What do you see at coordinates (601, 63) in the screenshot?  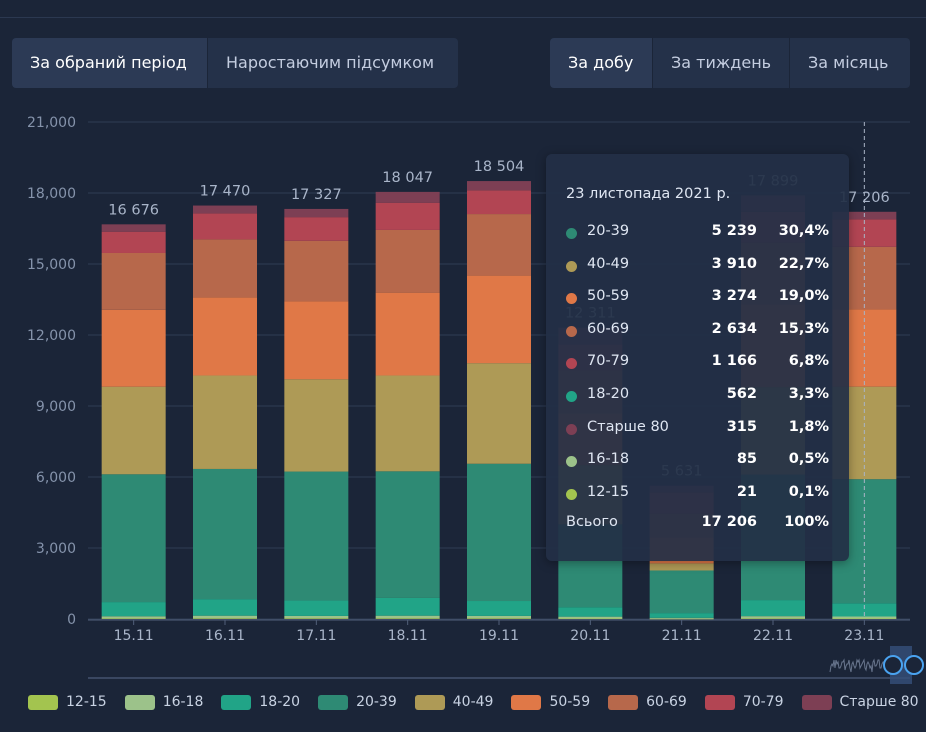 I see `tab-per-day: За добу` at bounding box center [601, 63].